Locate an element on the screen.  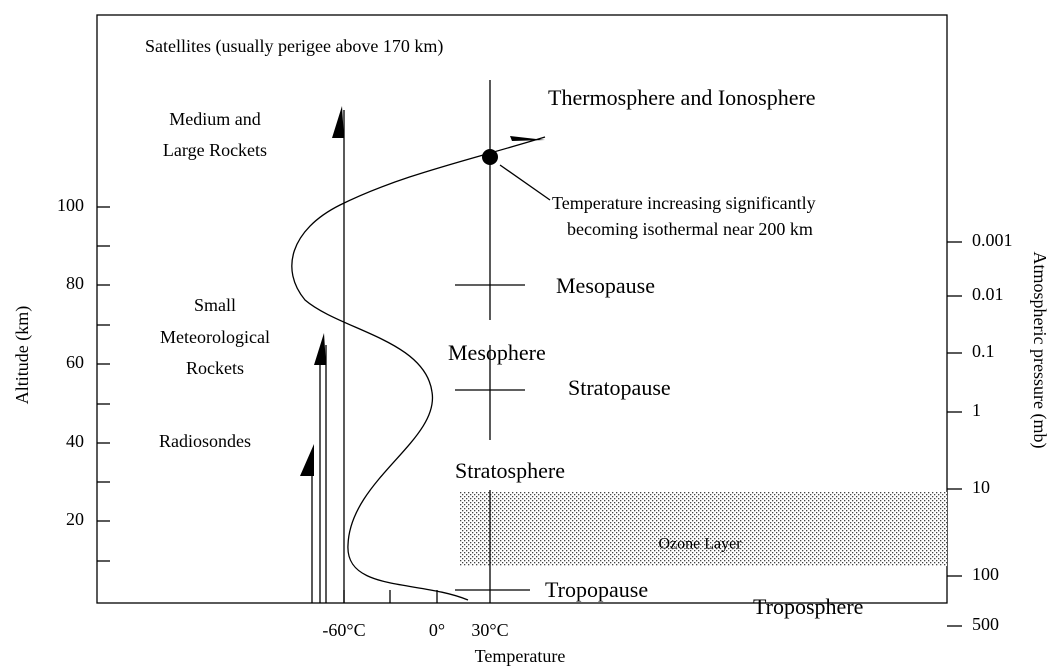
label: Mesophere is located at coordinates (497, 352).